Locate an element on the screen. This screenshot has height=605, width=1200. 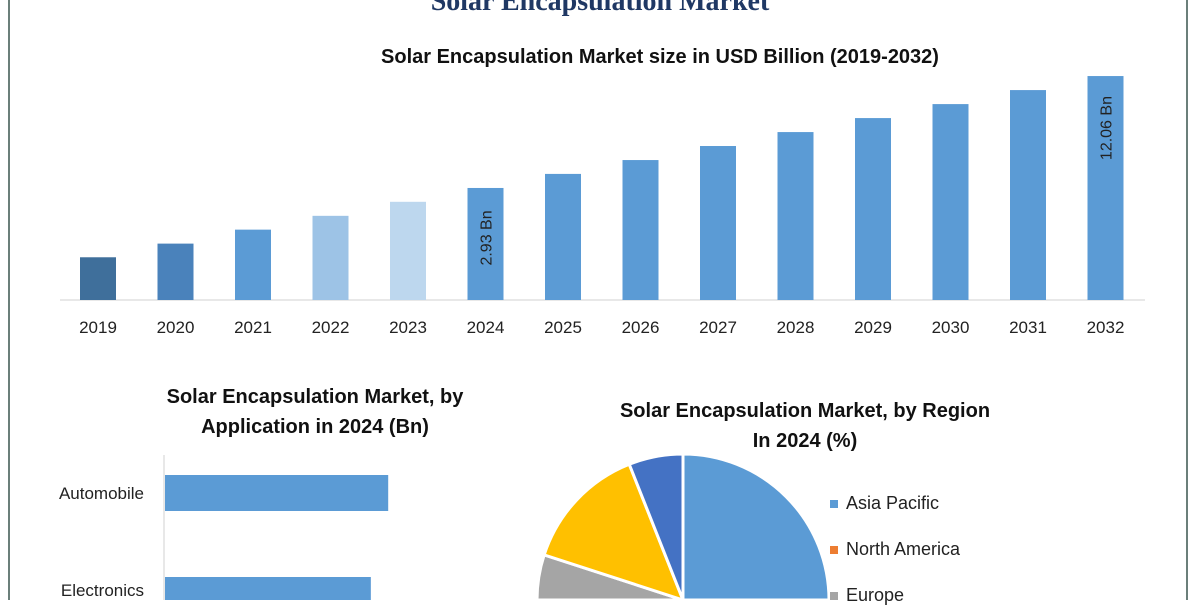
bar-2021 is located at coordinates (253, 264).